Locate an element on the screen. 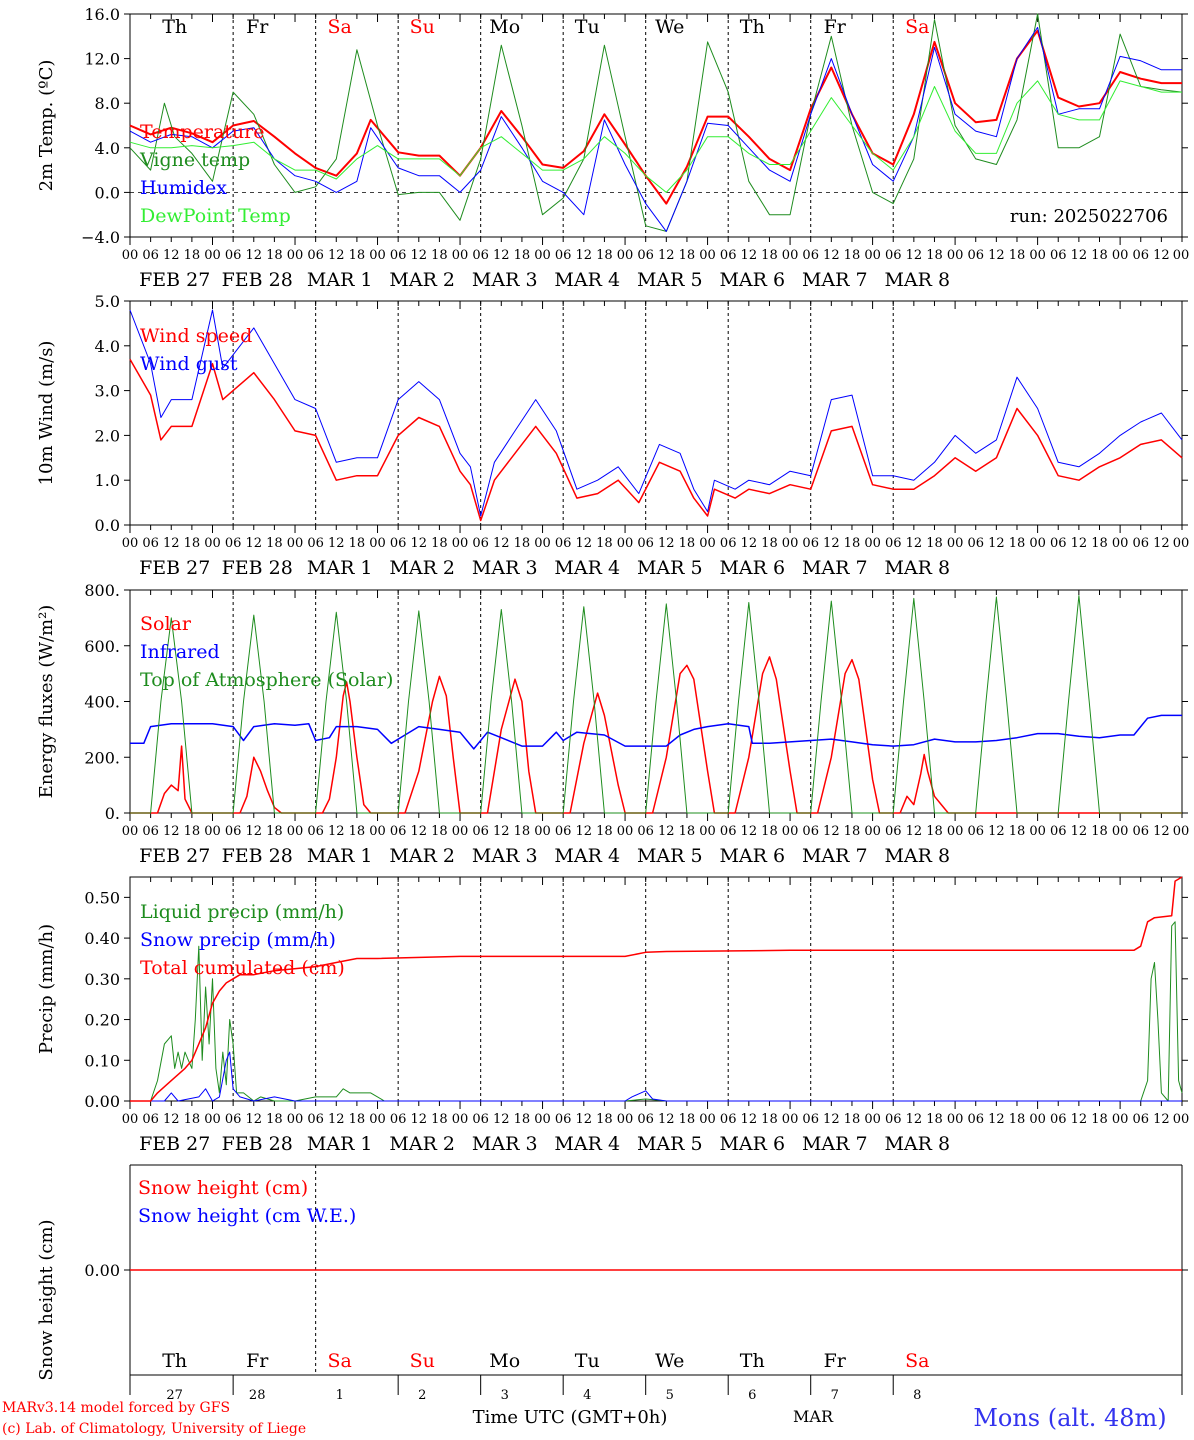 The height and width of the screenshot is (1440, 1194). date-label: MAR 7 is located at coordinates (835, 568).